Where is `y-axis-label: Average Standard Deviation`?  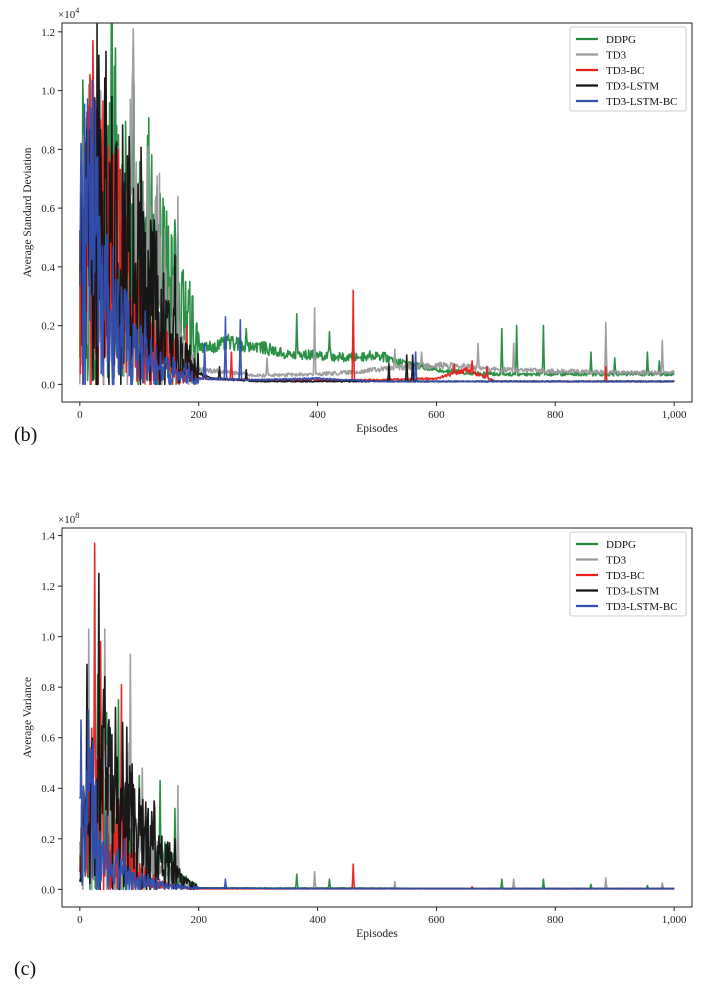
y-axis-label: Average Standard Deviation is located at coordinates (28, 212).